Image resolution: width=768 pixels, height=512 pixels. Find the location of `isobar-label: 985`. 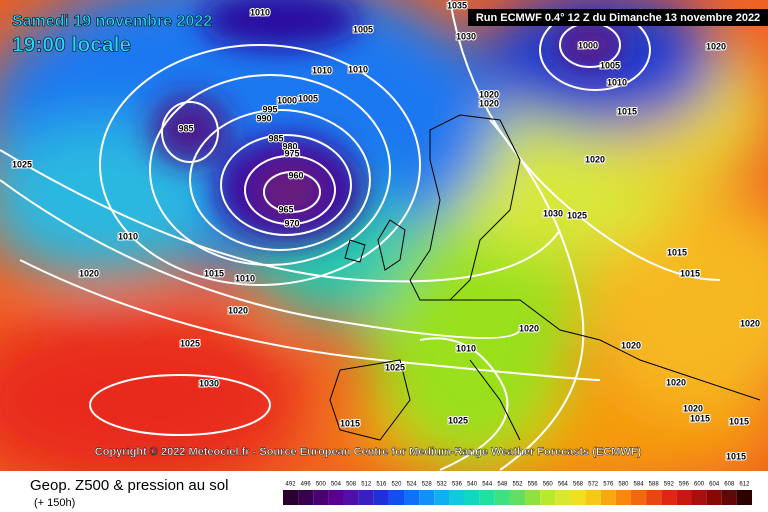

isobar-label: 985 is located at coordinates (185, 128).